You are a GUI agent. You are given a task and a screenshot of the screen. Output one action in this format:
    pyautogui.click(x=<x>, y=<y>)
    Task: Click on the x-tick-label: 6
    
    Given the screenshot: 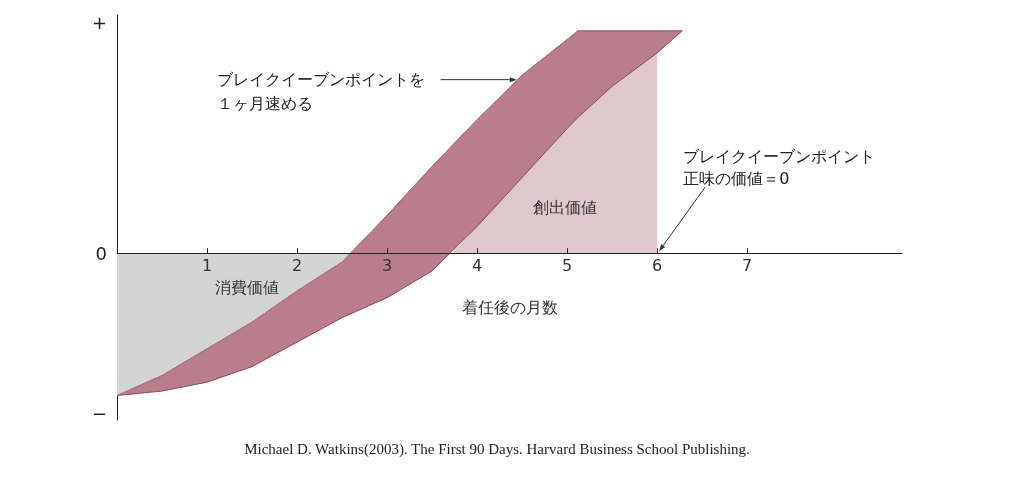 What is the action you would take?
    pyautogui.click(x=657, y=266)
    